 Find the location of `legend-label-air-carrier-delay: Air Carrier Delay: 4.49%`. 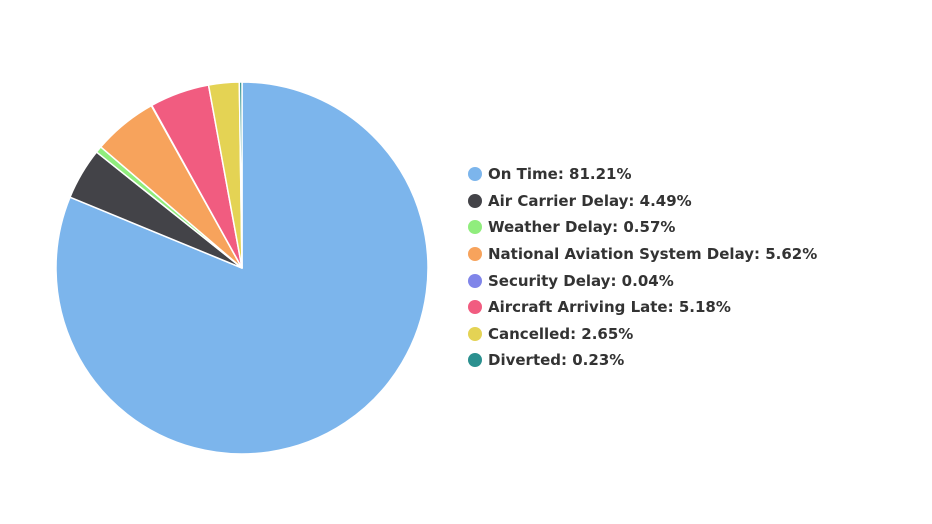

legend-label-air-carrier-delay: Air Carrier Delay: 4.49% is located at coordinates (590, 200).